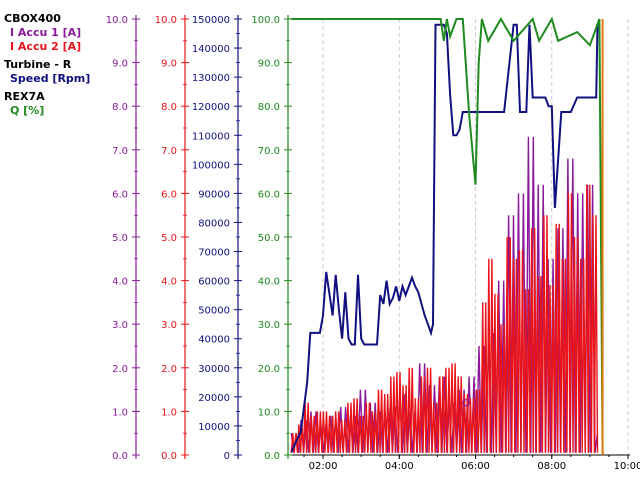 The image size is (640, 480). What do you see at coordinates (269, 107) in the screenshot?
I see `y-tick-label-q: 80.0` at bounding box center [269, 107].